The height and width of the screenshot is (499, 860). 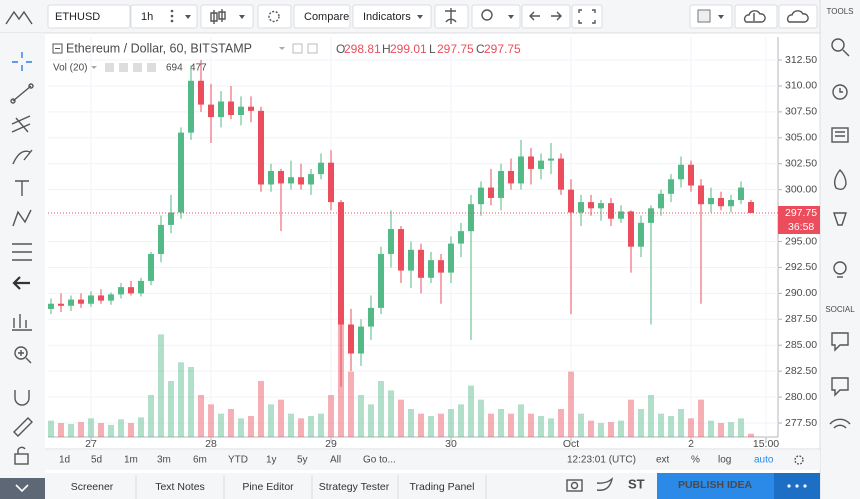 What do you see at coordinates (354, 487) in the screenshot?
I see `tab: Strategy Tester` at bounding box center [354, 487].